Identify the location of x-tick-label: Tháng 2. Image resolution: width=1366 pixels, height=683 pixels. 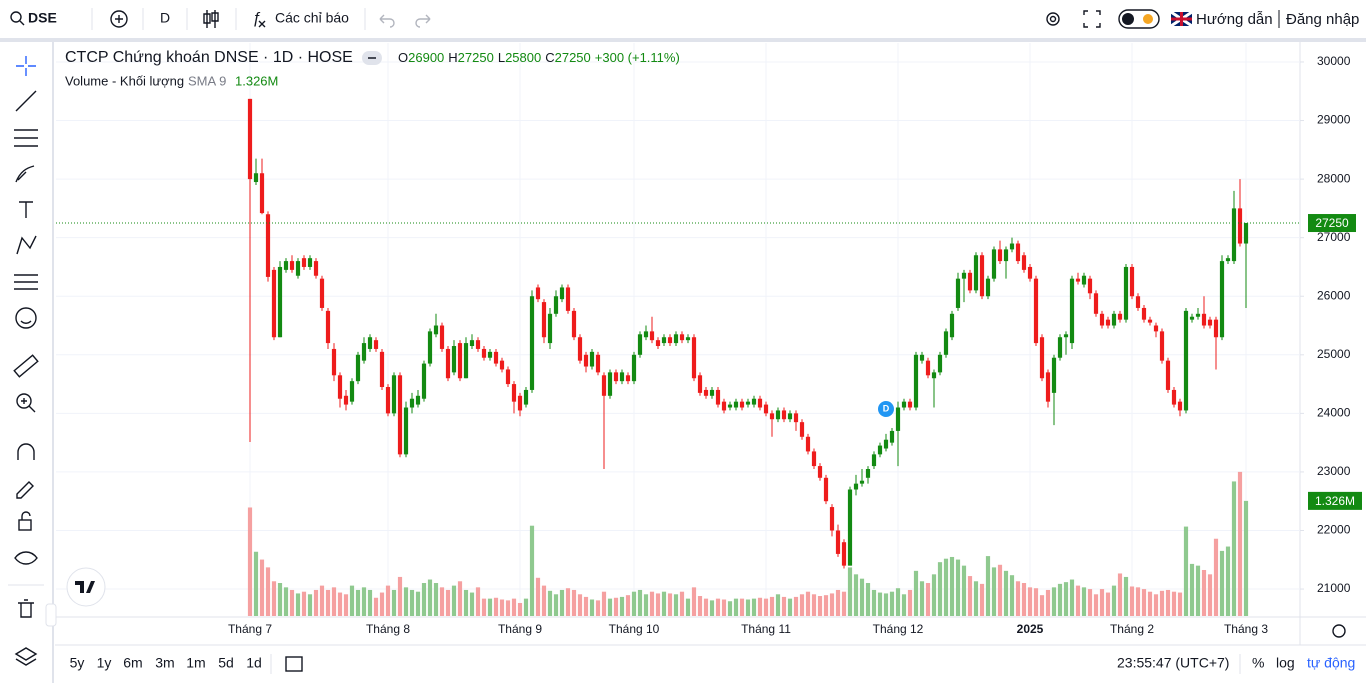
(1132, 629).